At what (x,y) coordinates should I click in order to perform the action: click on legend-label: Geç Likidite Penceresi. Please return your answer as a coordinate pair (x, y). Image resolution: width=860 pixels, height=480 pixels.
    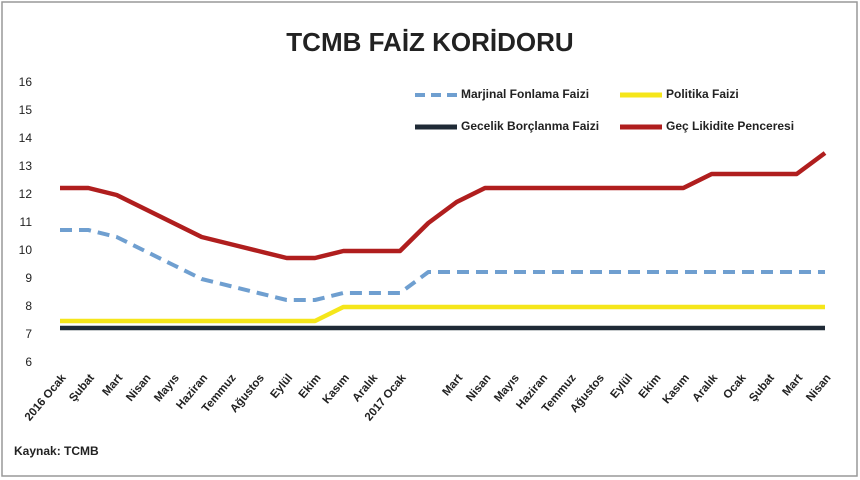
    Looking at the image, I should click on (730, 126).